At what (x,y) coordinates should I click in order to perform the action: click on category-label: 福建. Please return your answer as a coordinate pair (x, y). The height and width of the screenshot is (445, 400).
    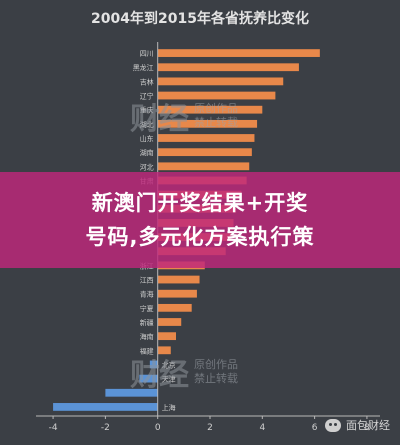
    Looking at the image, I should click on (147, 350).